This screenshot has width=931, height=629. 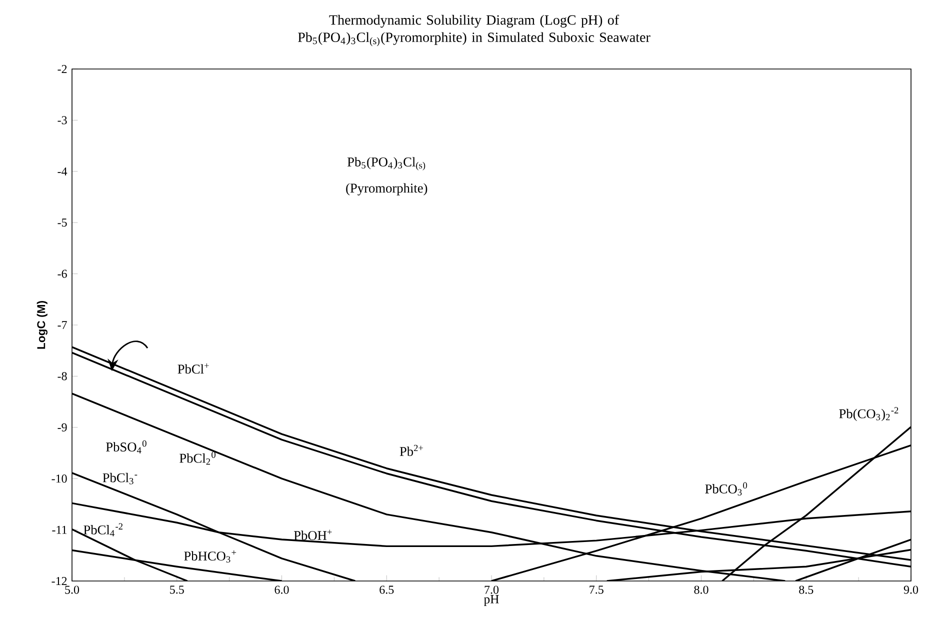 I want to click on x-tick-label: 8.5, so click(x=806, y=590).